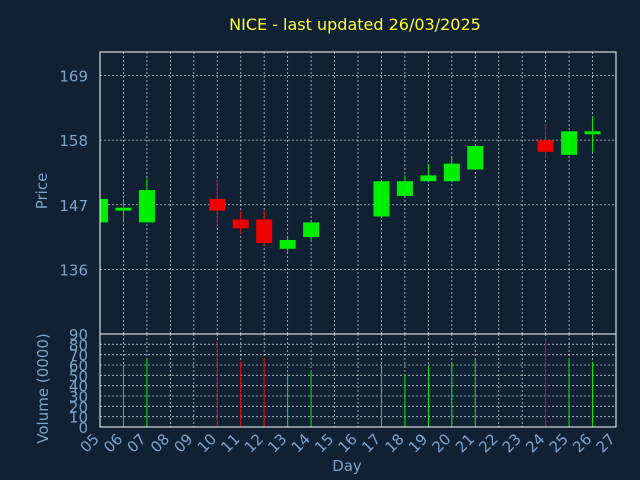 This screenshot has width=640, height=480. Describe the element at coordinates (418, 443) in the screenshot. I see `x-tick: 19` at that location.